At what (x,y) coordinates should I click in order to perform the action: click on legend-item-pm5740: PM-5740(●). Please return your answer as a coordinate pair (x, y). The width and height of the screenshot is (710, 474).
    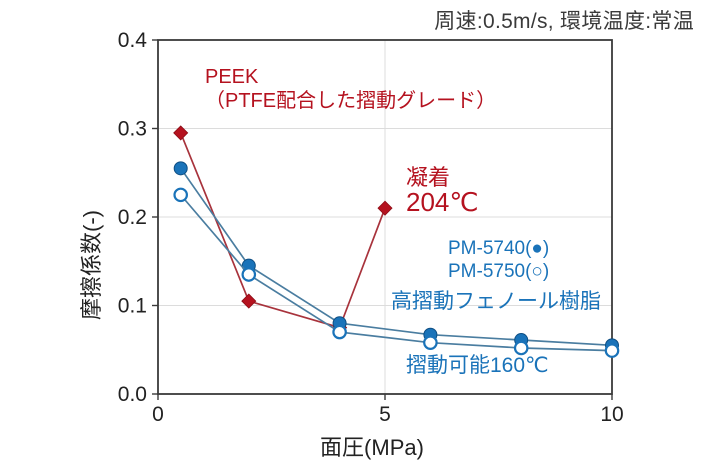
    Looking at the image, I should click on (499, 248).